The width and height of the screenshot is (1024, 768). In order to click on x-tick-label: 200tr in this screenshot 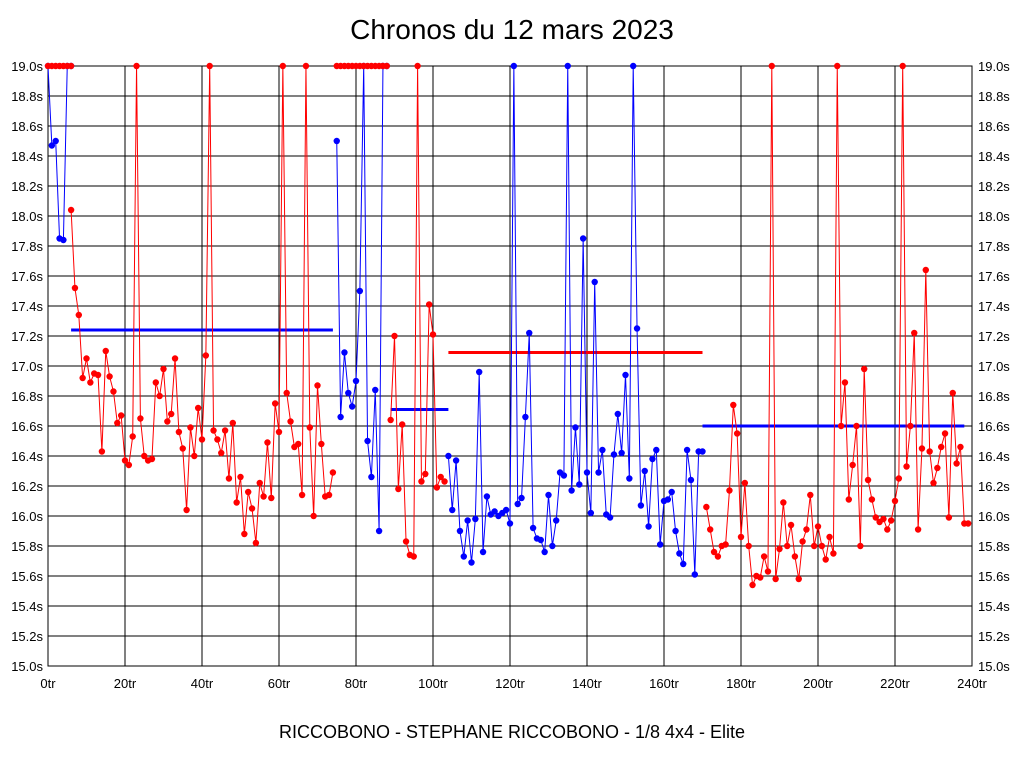, I will do `click(818, 683)`.